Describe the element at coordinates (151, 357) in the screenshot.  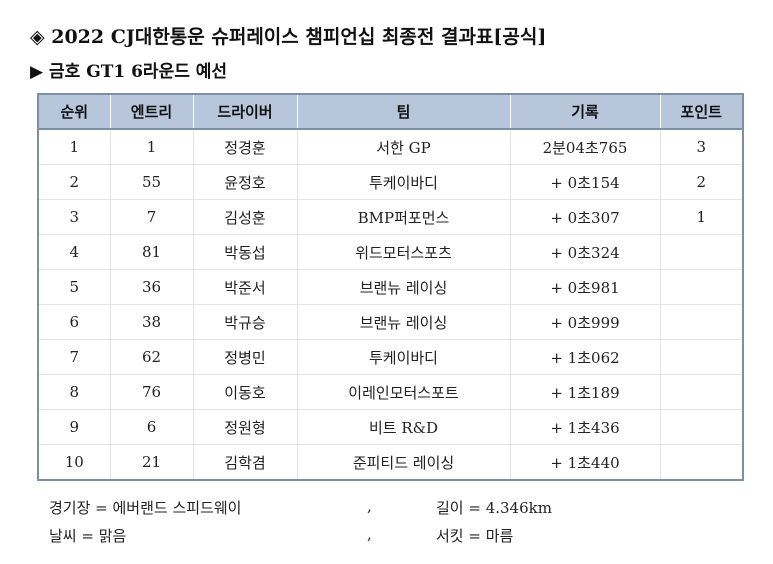
I see `cell-entry: 62` at that location.